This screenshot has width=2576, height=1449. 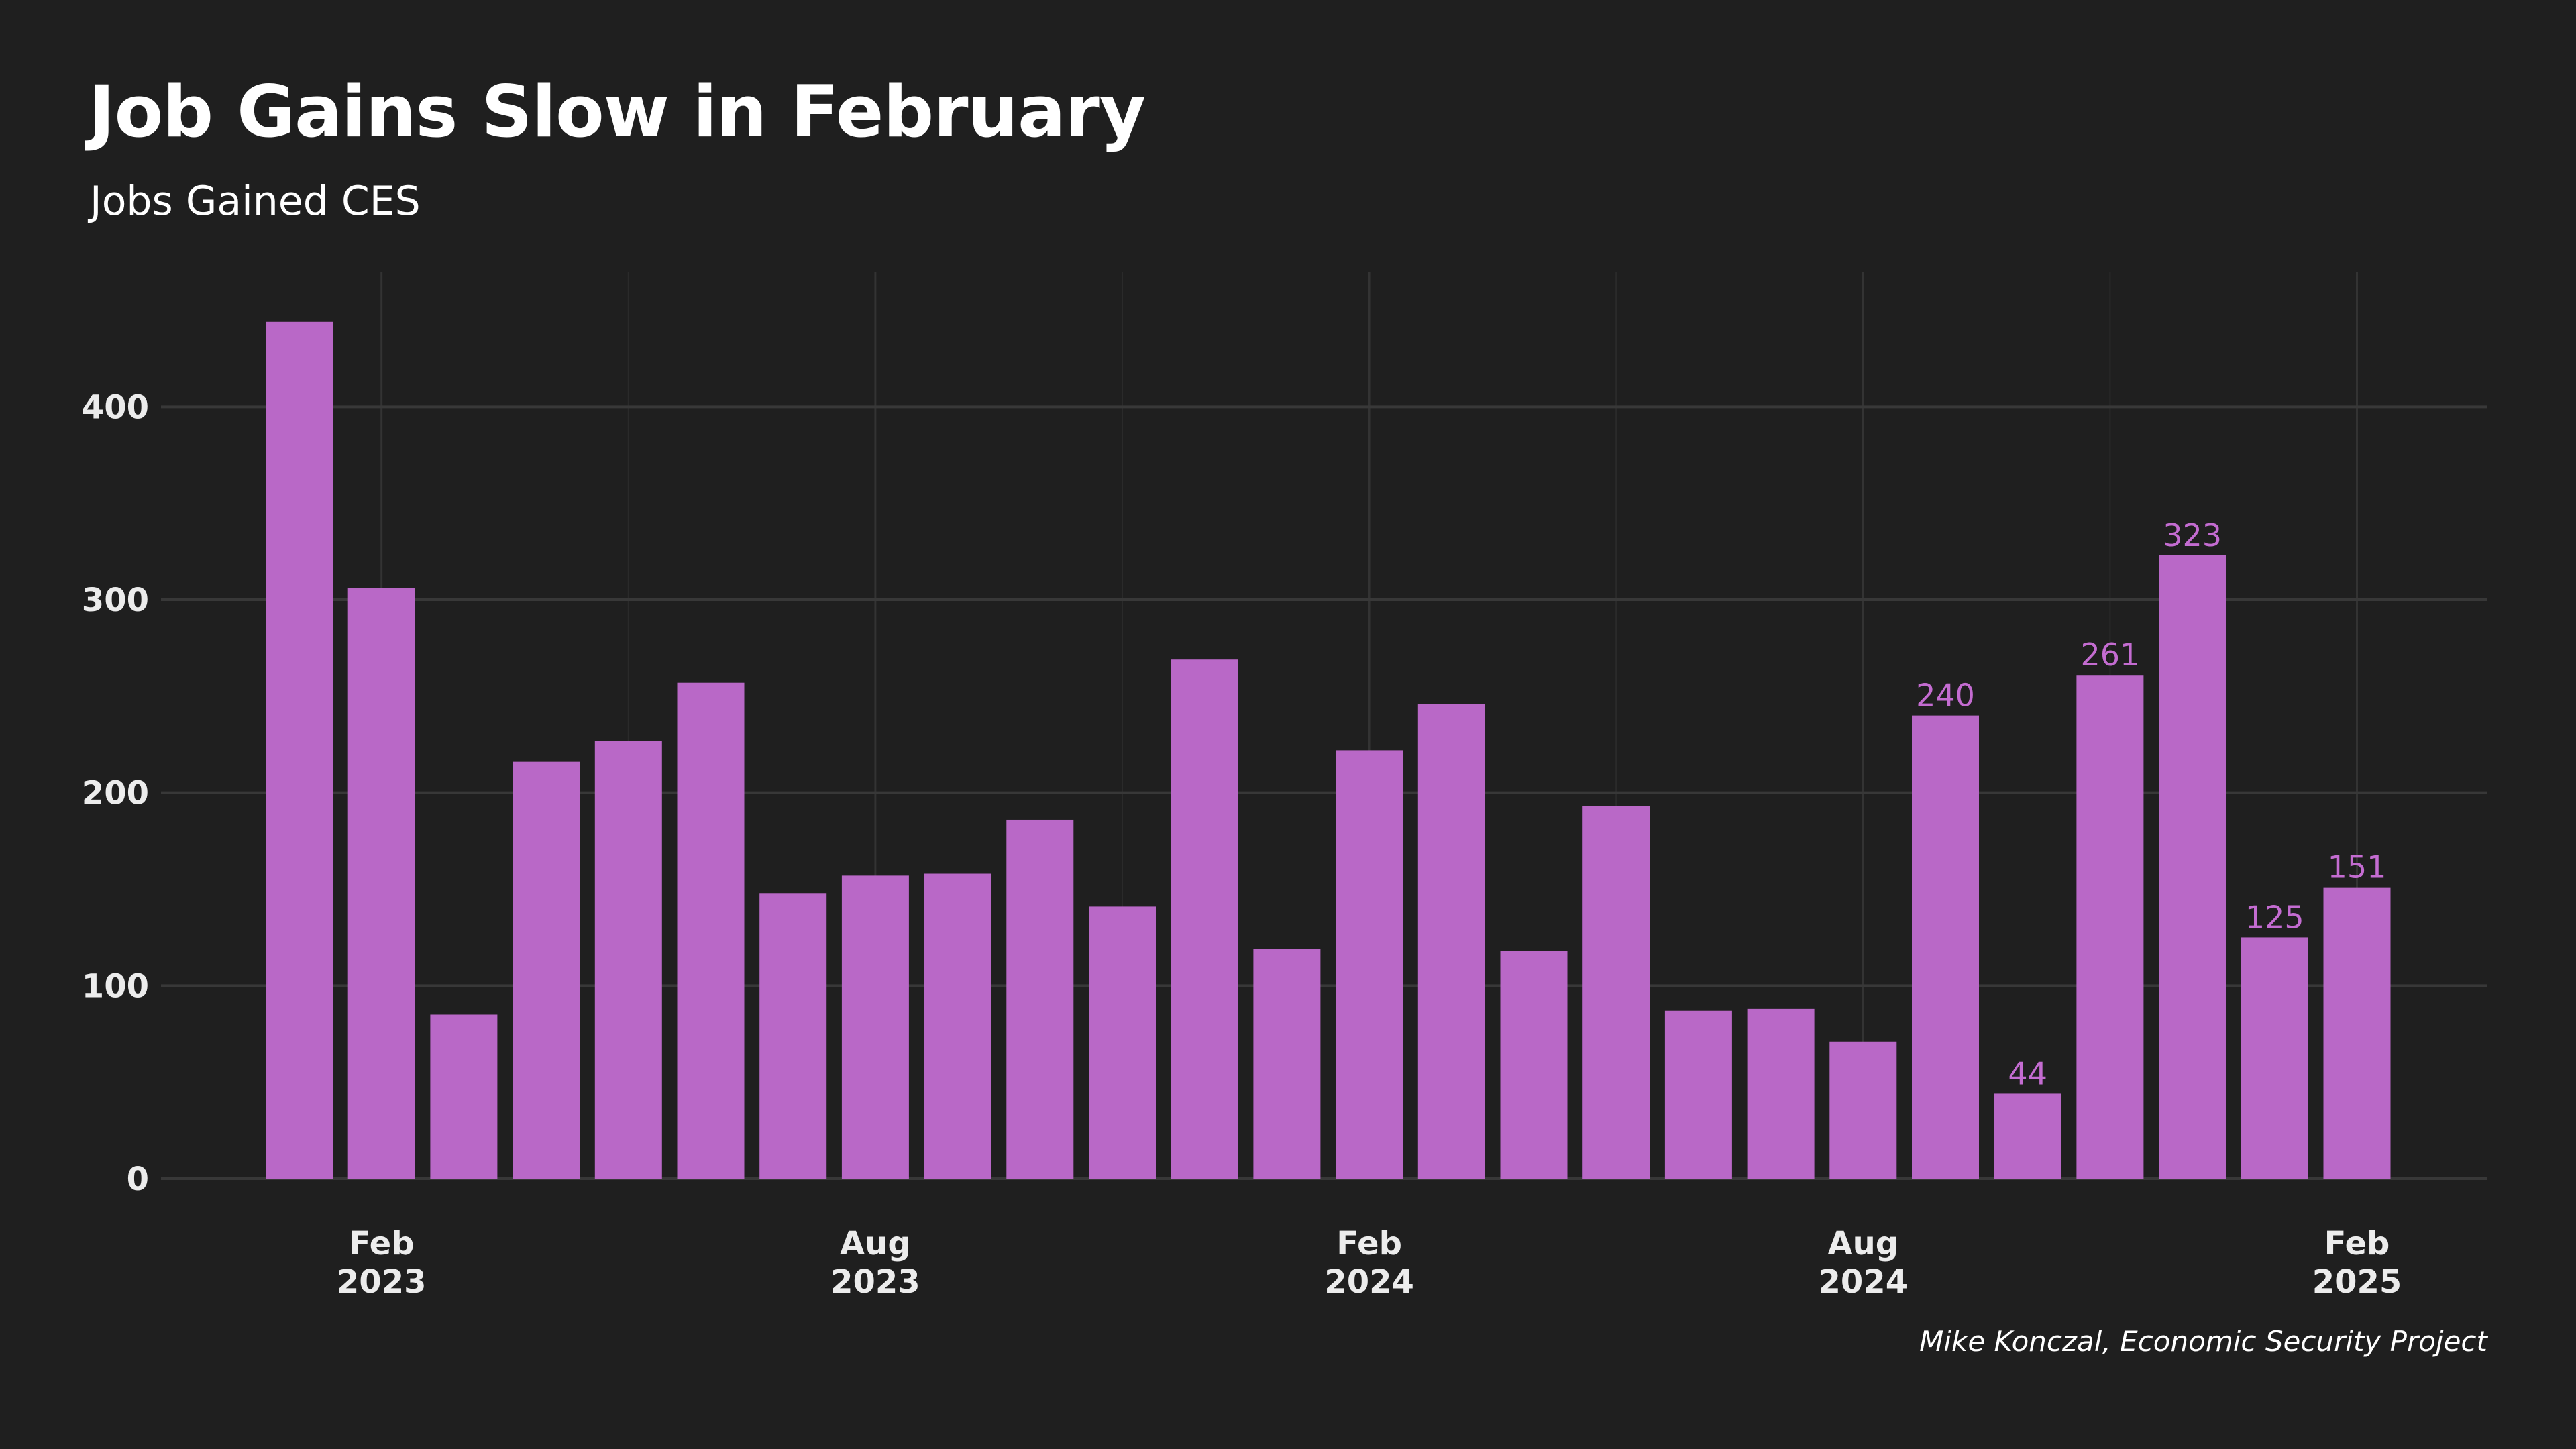 What do you see at coordinates (617, 111) in the screenshot?
I see `chart-title: Job Gains Slow in February` at bounding box center [617, 111].